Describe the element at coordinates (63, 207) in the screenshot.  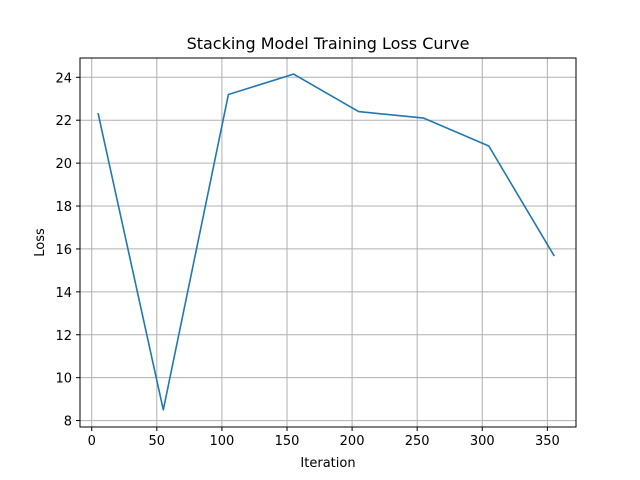
I see `y-tick-label: 18` at that location.